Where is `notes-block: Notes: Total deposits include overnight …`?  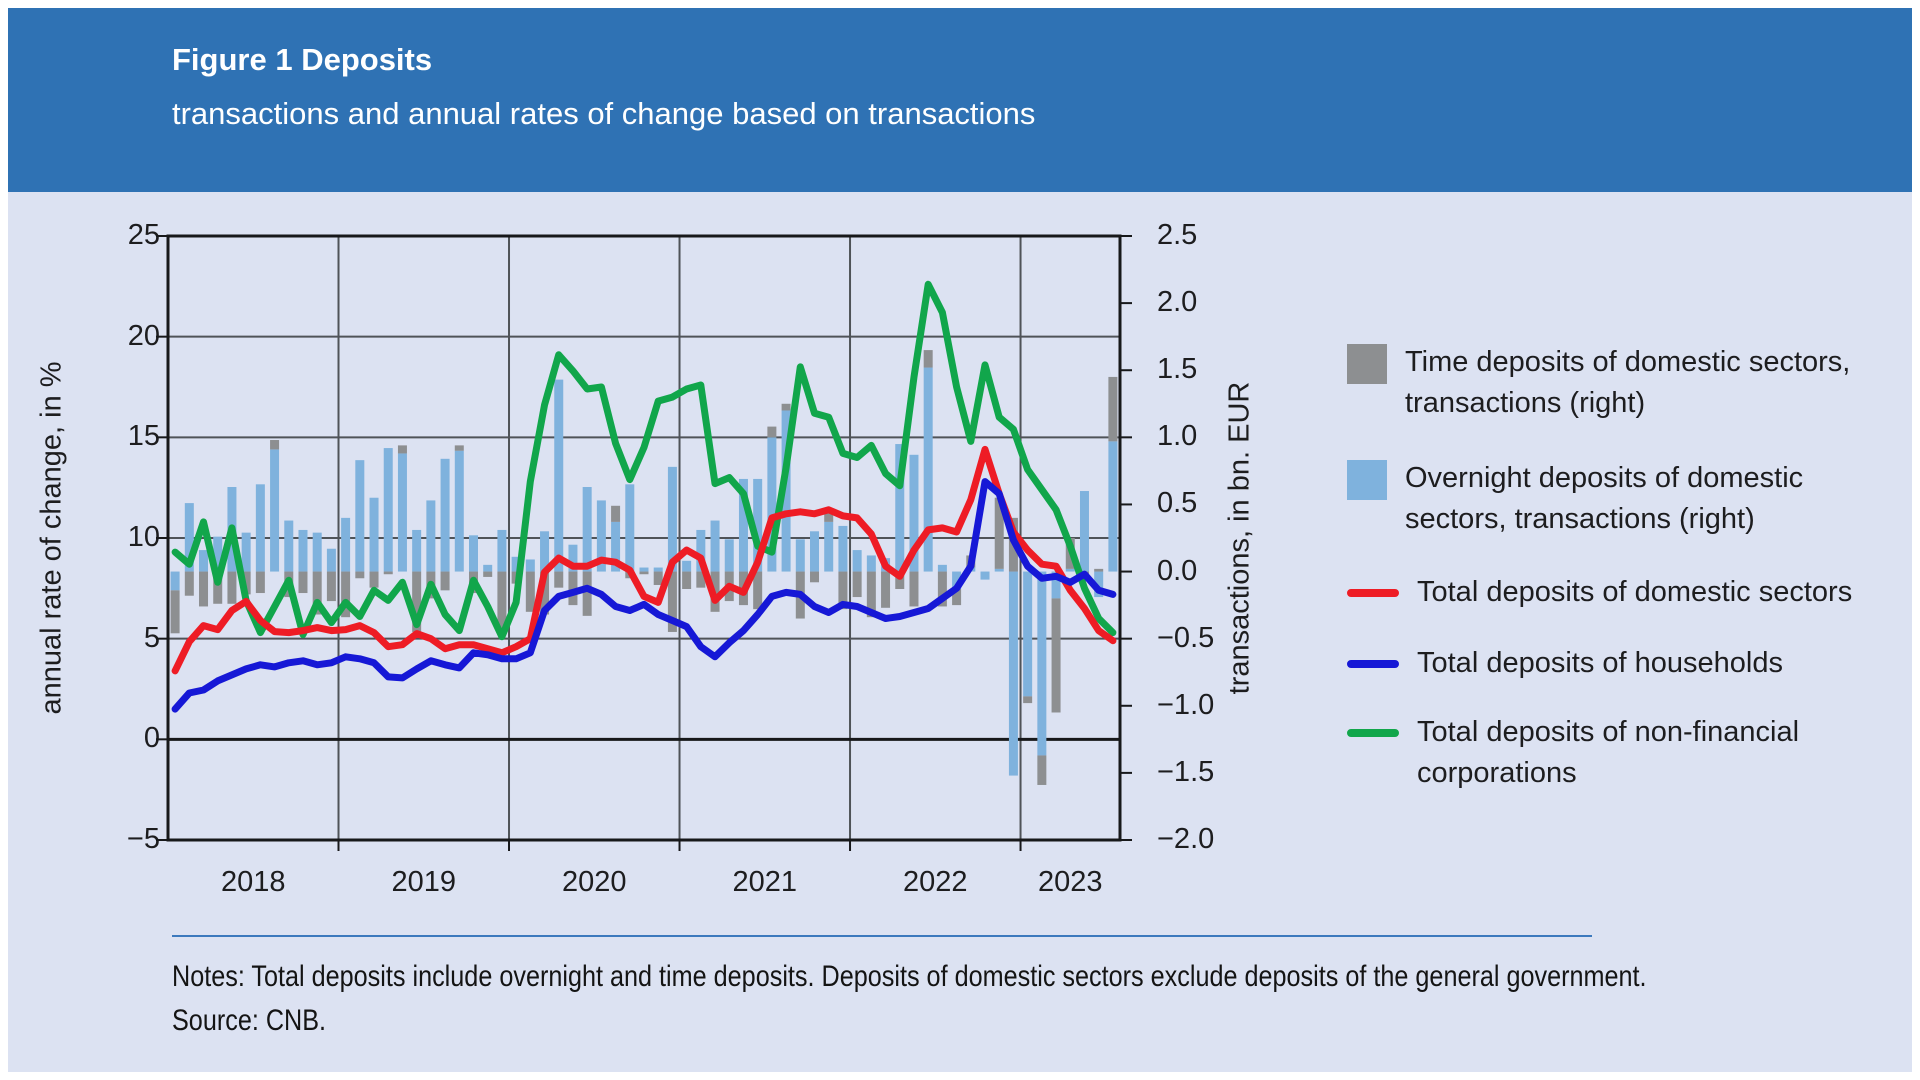
notes-block: Notes: Total deposits include overnight … is located at coordinates (1046, 999).